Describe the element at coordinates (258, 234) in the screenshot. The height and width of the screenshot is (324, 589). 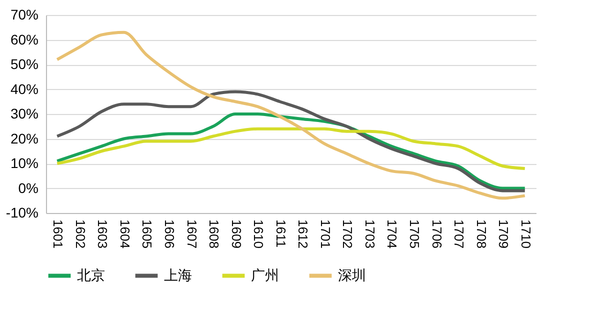
I see `x-tick-label: 1610` at that location.